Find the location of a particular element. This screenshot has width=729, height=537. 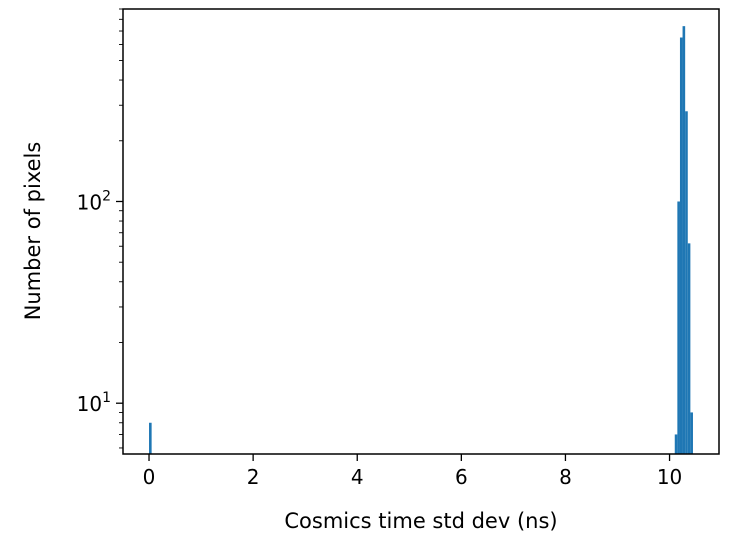

x-tick-label: 6 is located at coordinates (461, 477).